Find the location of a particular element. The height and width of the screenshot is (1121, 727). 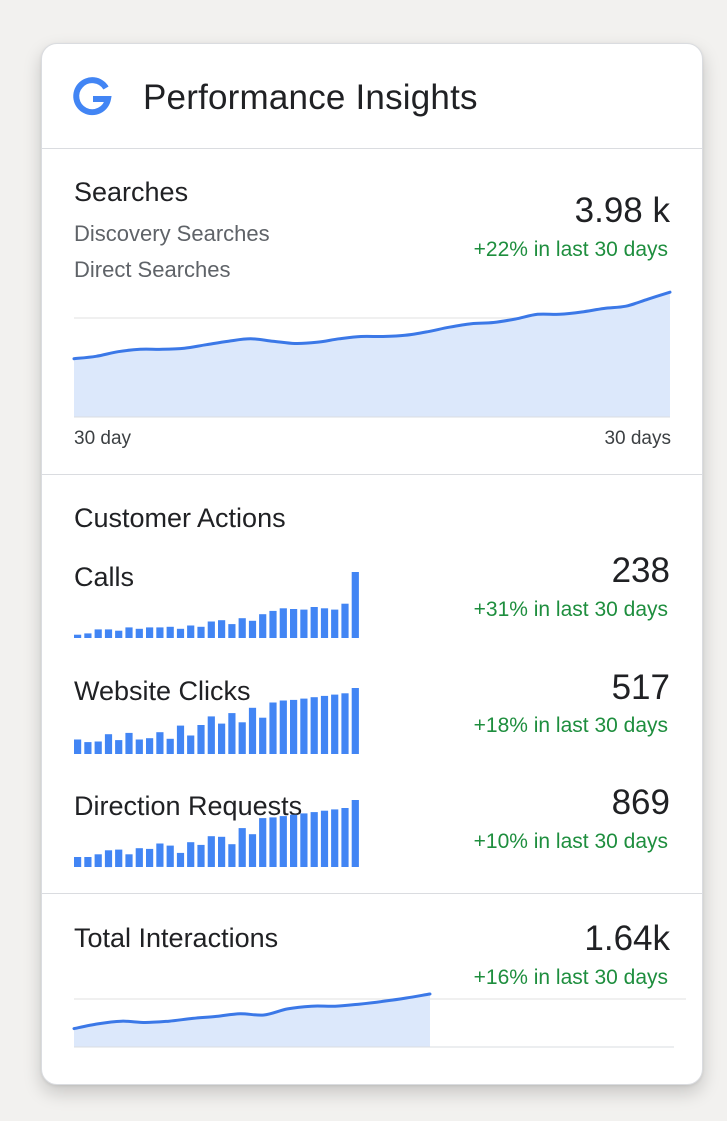

searches-value: 3.98 k is located at coordinates (622, 210).